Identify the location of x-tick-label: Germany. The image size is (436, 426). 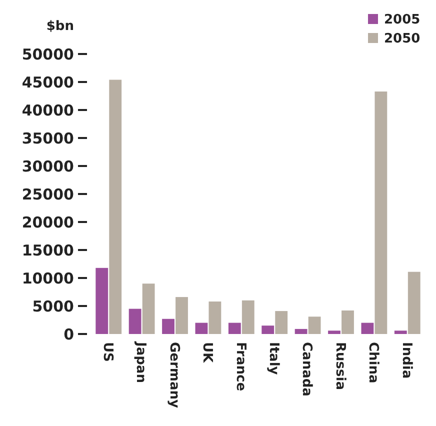
(174, 375).